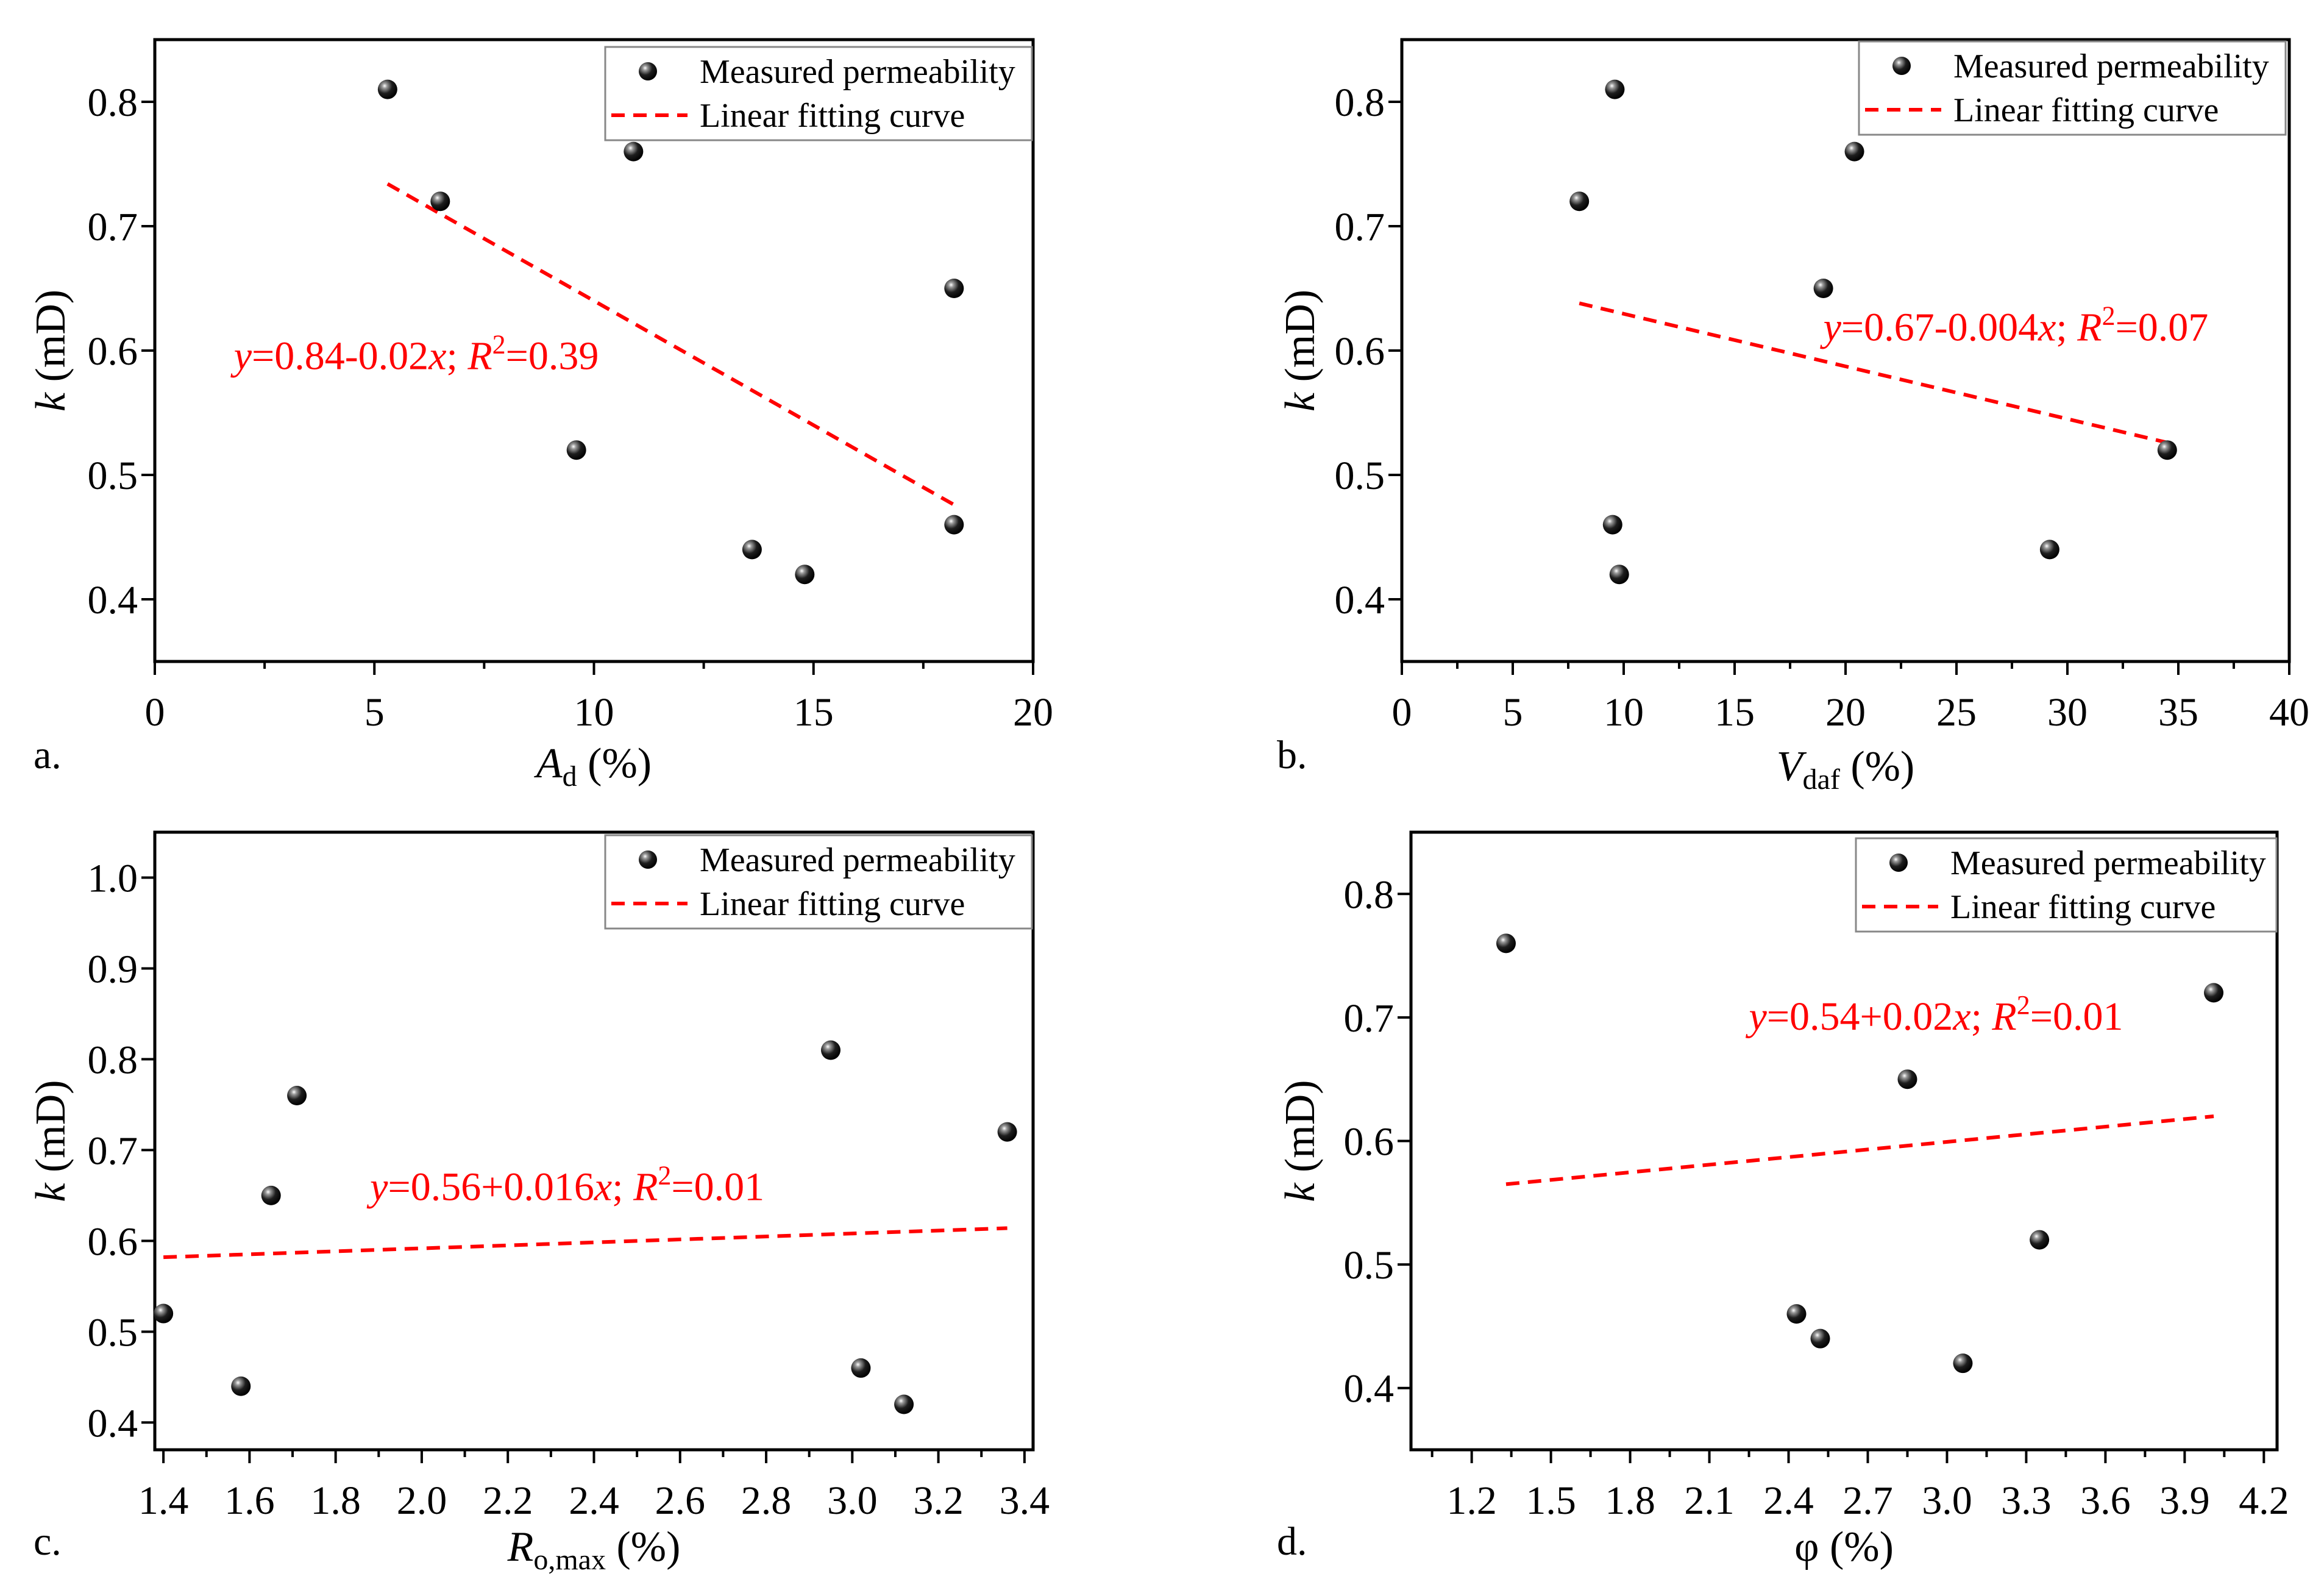 The image size is (2324, 1590). What do you see at coordinates (1033, 712) in the screenshot?
I see `x-tick-label: 20` at bounding box center [1033, 712].